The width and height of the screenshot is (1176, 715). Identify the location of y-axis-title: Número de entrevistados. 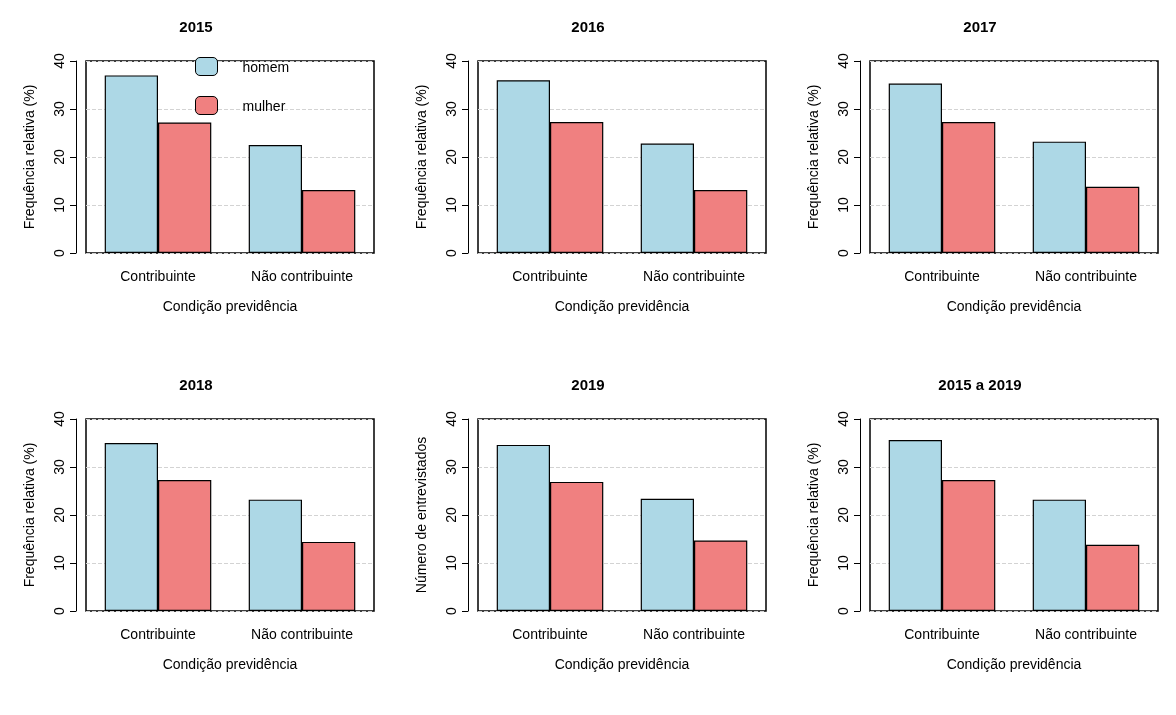
(421, 514).